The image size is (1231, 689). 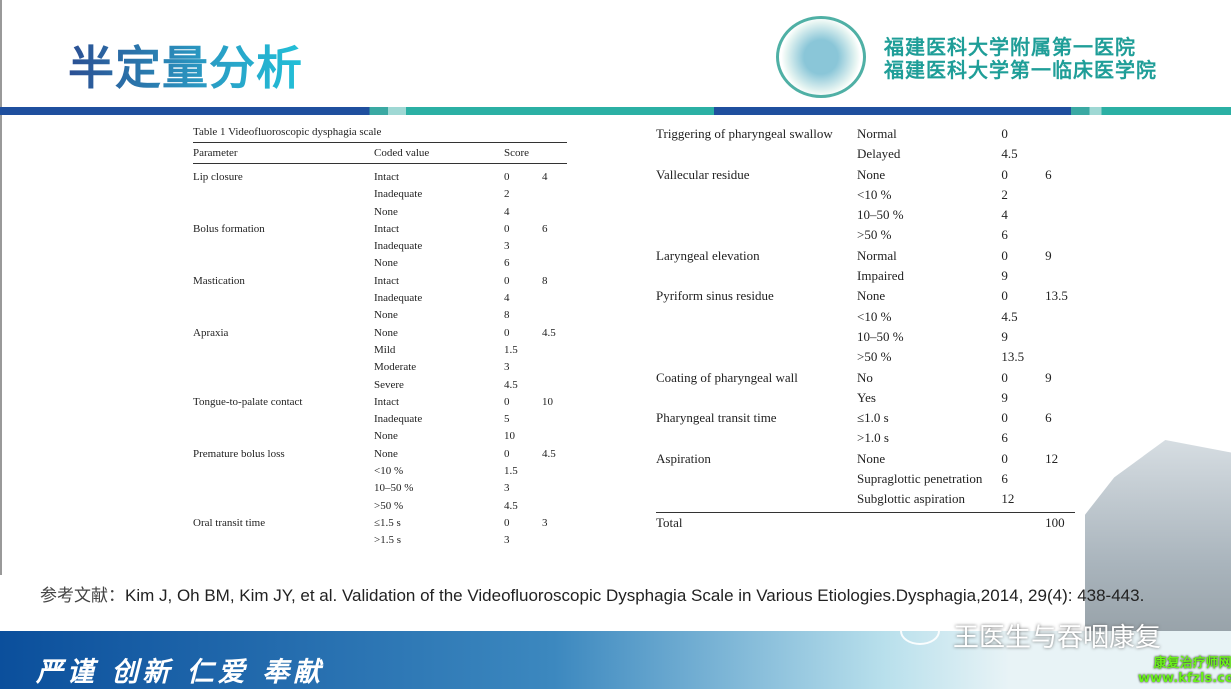 What do you see at coordinates (380, 333) in the screenshot?
I see `table-row: Apraxia None 0 4.5` at bounding box center [380, 333].